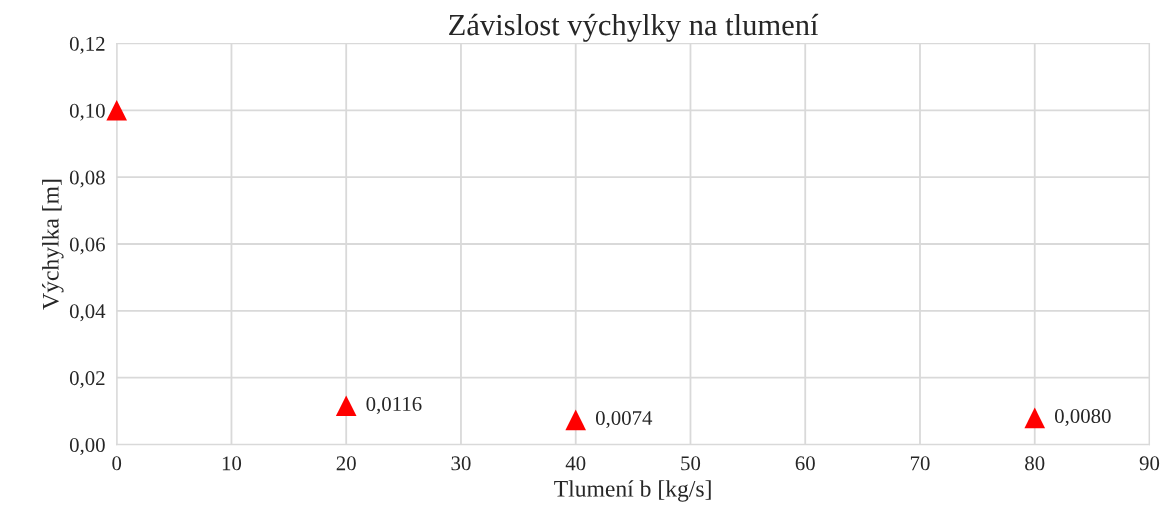 The height and width of the screenshot is (511, 1167). I want to click on x-tick-label: 50, so click(691, 463).